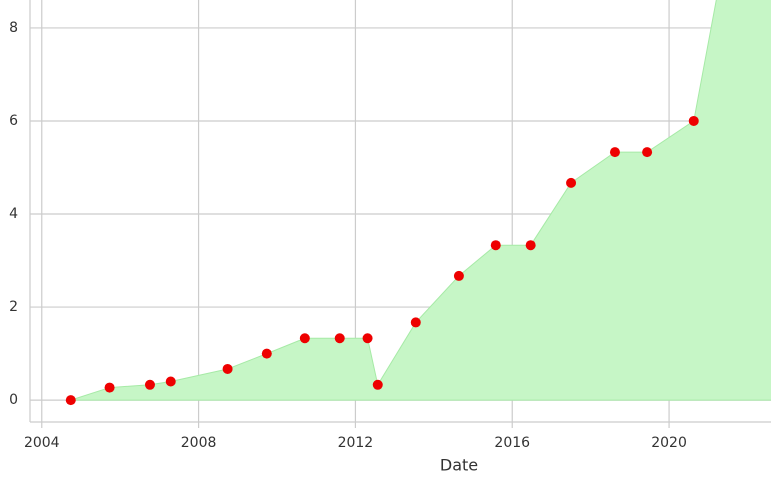 The image size is (771, 485). What do you see at coordinates (199, 443) in the screenshot?
I see `x-tick-label: 2008` at bounding box center [199, 443].